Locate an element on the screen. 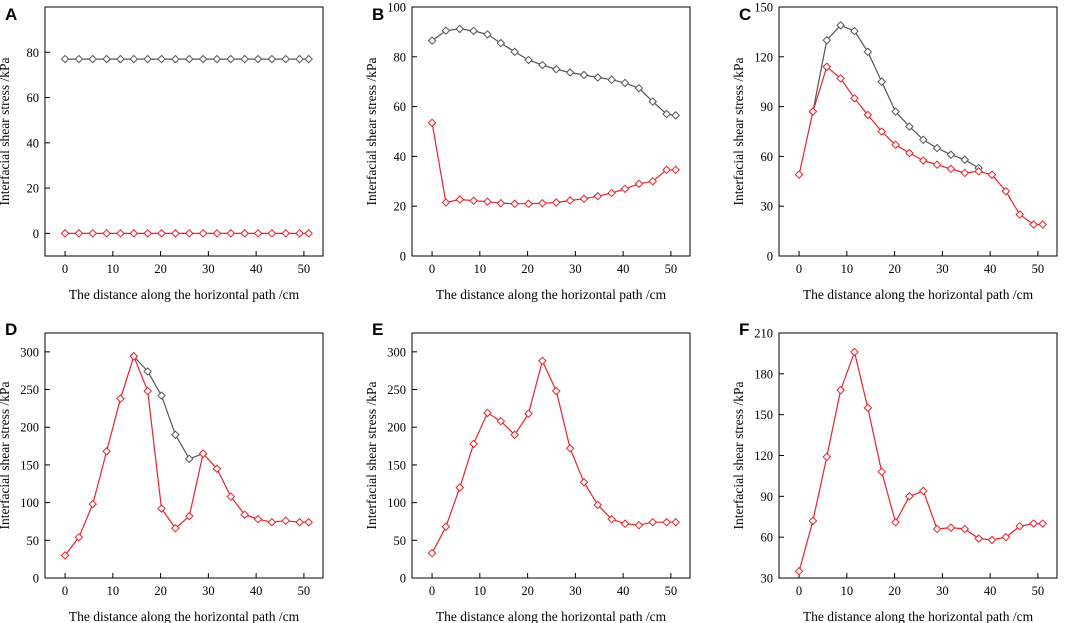  y-tick-label: 120 is located at coordinates (763, 456).